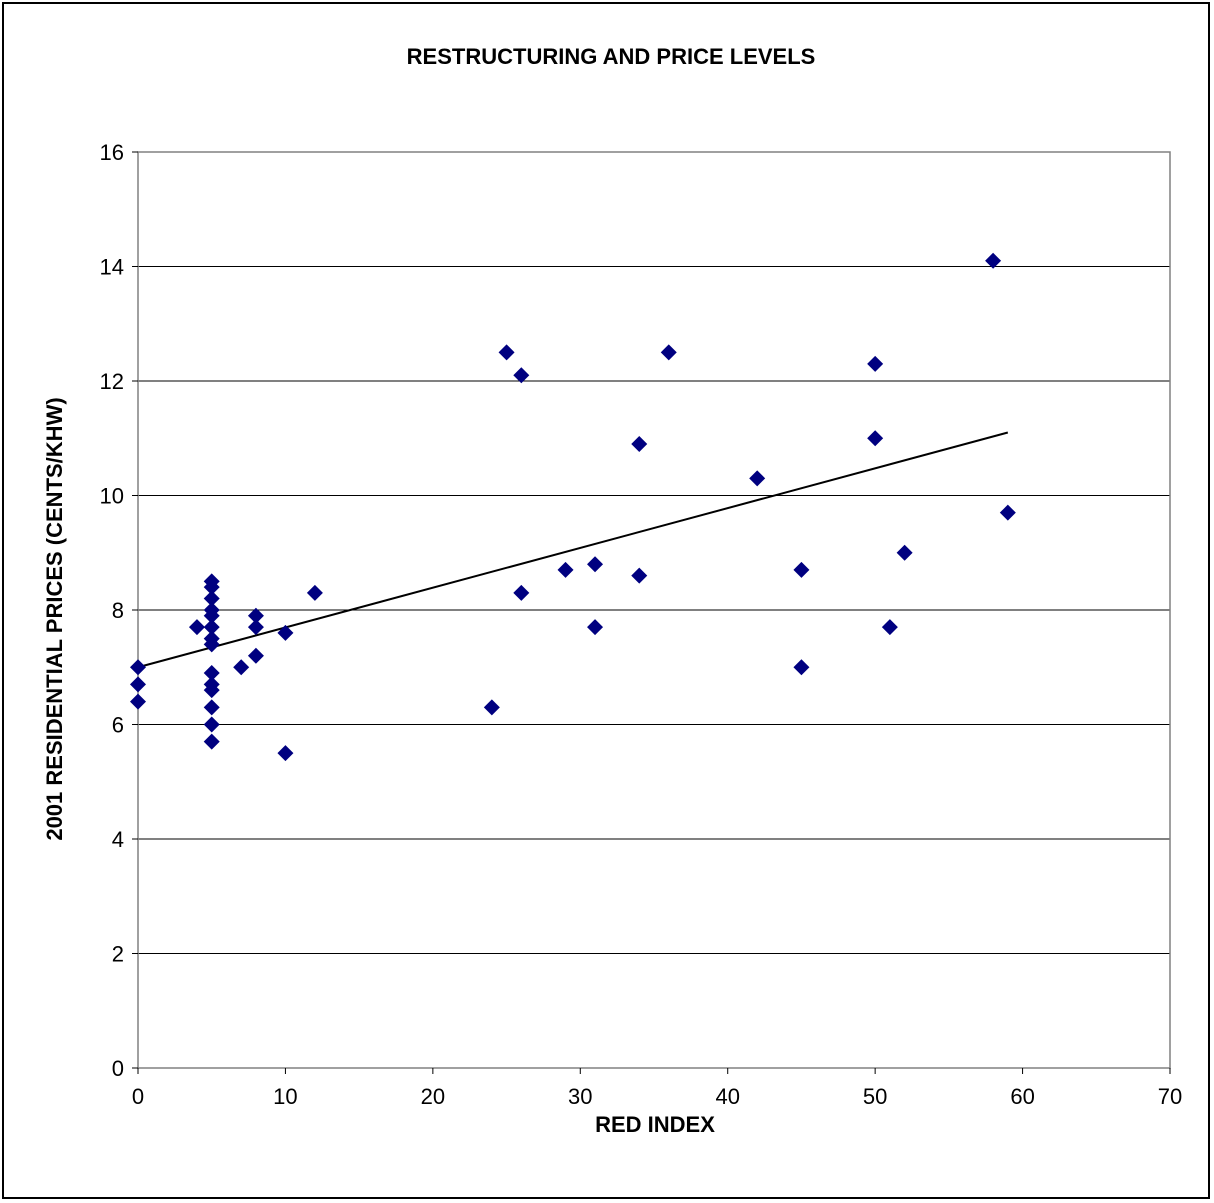 This screenshot has height=1203, width=1214. What do you see at coordinates (112, 152) in the screenshot?
I see `y-tick-label: 16` at bounding box center [112, 152].